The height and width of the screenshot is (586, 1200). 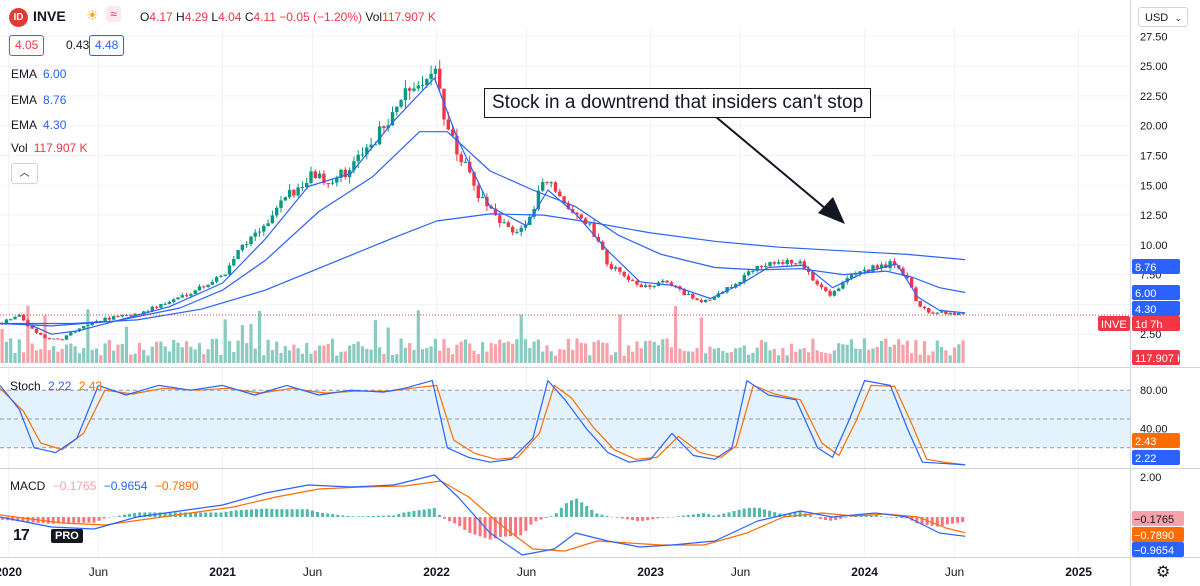 What do you see at coordinates (56, 386) in the screenshot?
I see `stoch-legend: Stoch 2.22 2.43` at bounding box center [56, 386].